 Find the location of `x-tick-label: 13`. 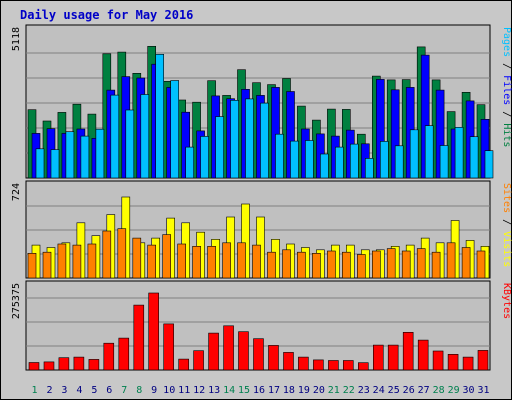

x-tick-label: 13 is located at coordinates (214, 390).